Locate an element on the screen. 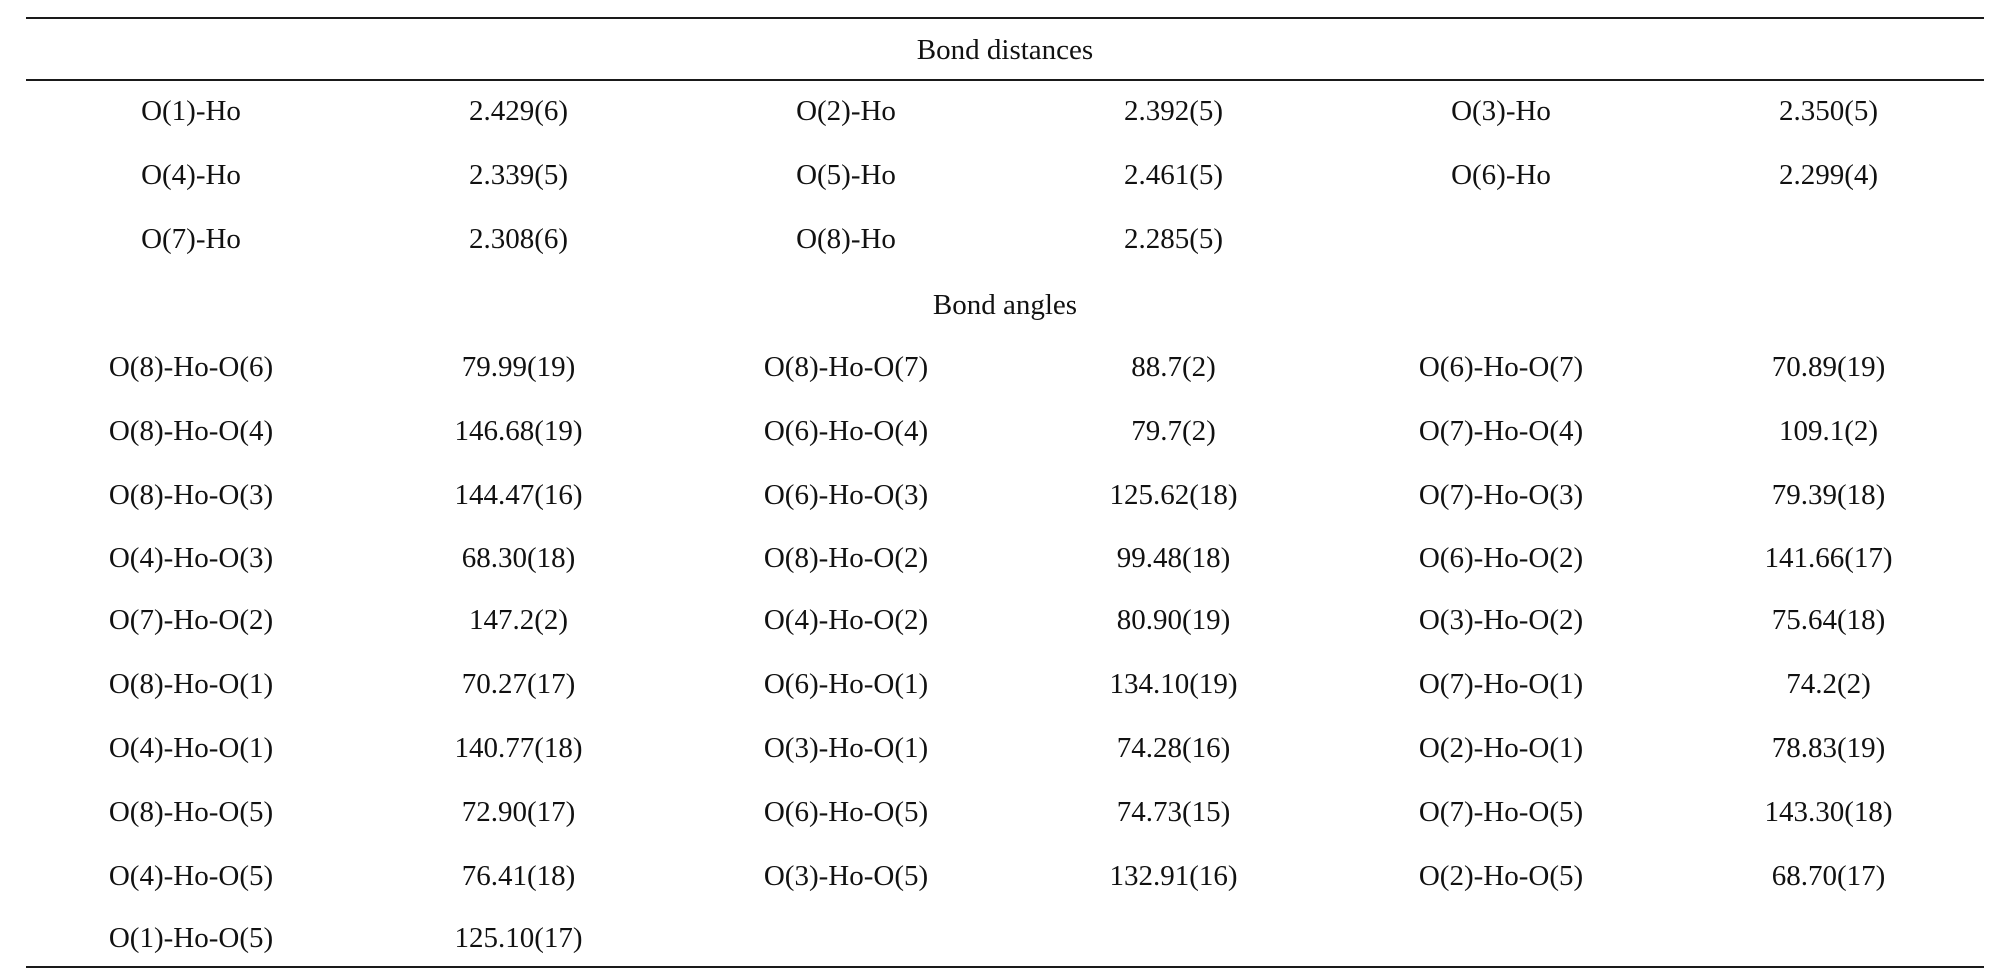 This screenshot has width=2006, height=972. angle-label: O(6)-Ho-O(7) is located at coordinates (1501, 367).